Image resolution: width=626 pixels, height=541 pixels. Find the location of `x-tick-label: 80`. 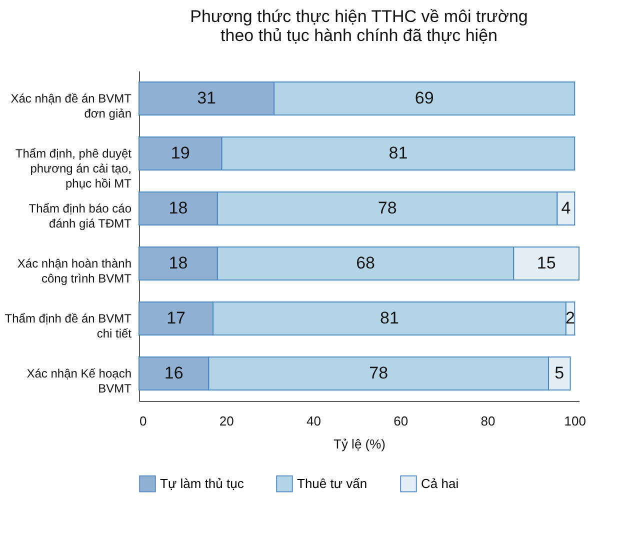

x-tick-label: 80 is located at coordinates (488, 421).